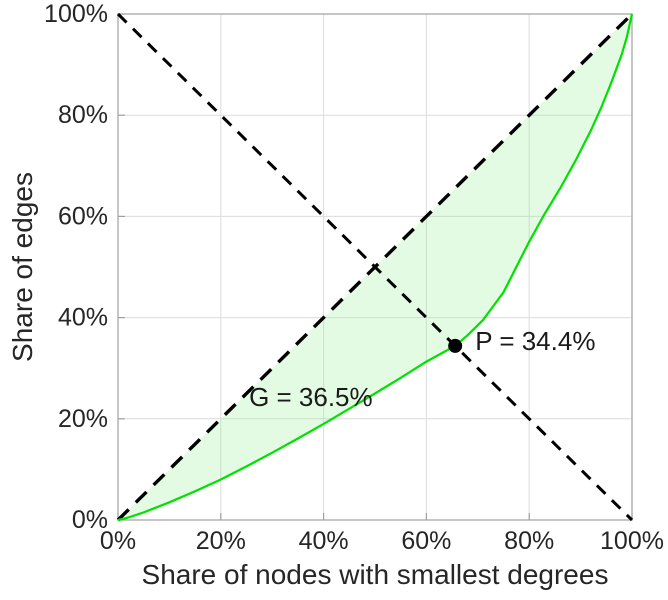 This screenshot has width=668, height=600. Describe the element at coordinates (375, 574) in the screenshot. I see `x-axis-label: Share of nodes with smallest degrees` at that location.